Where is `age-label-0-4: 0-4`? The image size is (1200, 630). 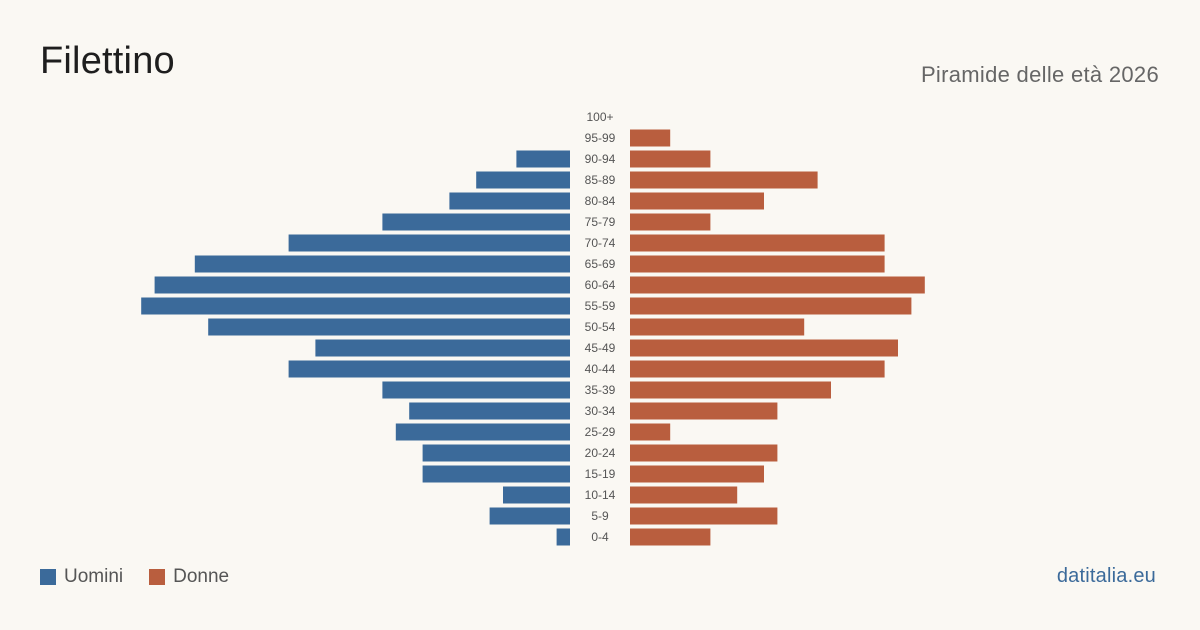
age-label-0-4: 0-4 is located at coordinates (600, 537).